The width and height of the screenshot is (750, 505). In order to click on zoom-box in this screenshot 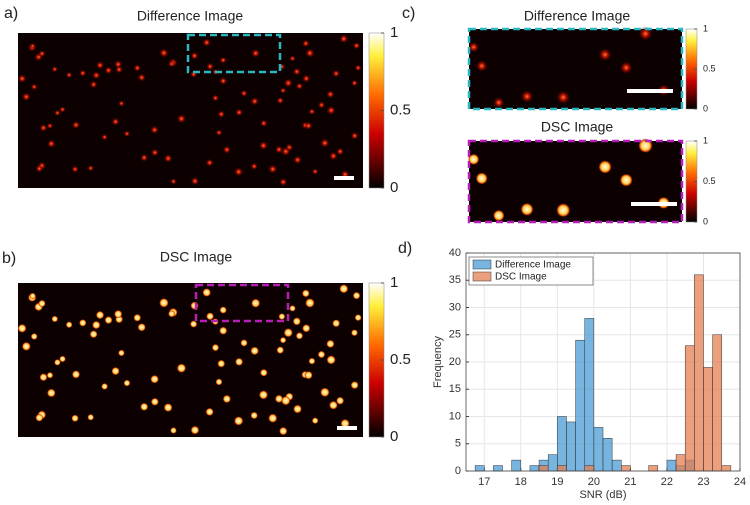, I will do `click(242, 303)`.